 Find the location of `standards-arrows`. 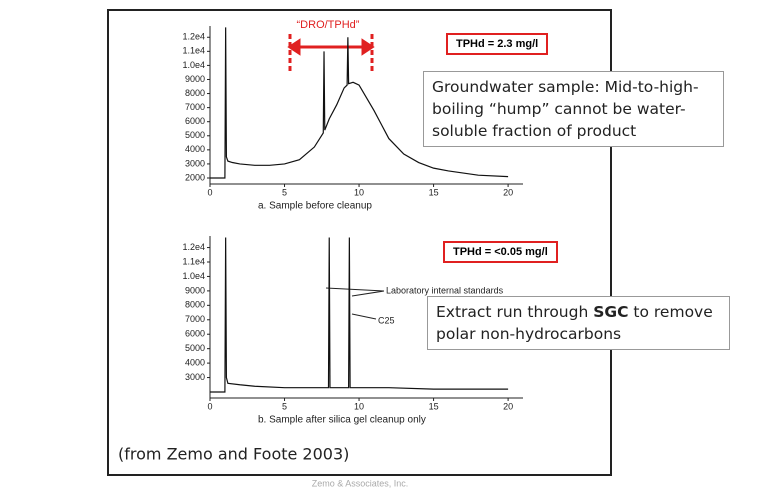

standards-arrows is located at coordinates (355, 303).